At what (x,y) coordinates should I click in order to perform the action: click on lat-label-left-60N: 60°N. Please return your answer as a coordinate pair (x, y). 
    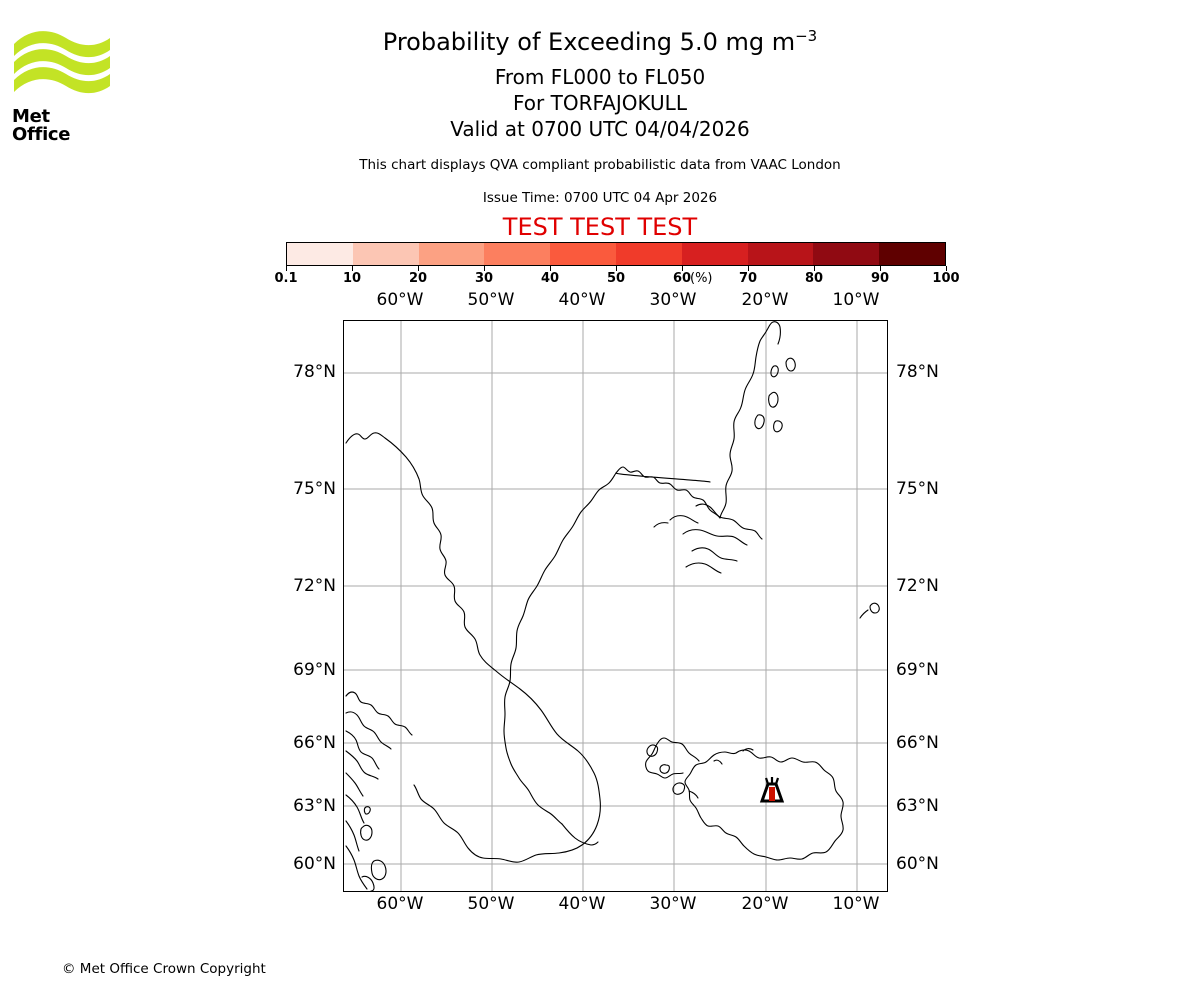
    Looking at the image, I should click on (314, 864).